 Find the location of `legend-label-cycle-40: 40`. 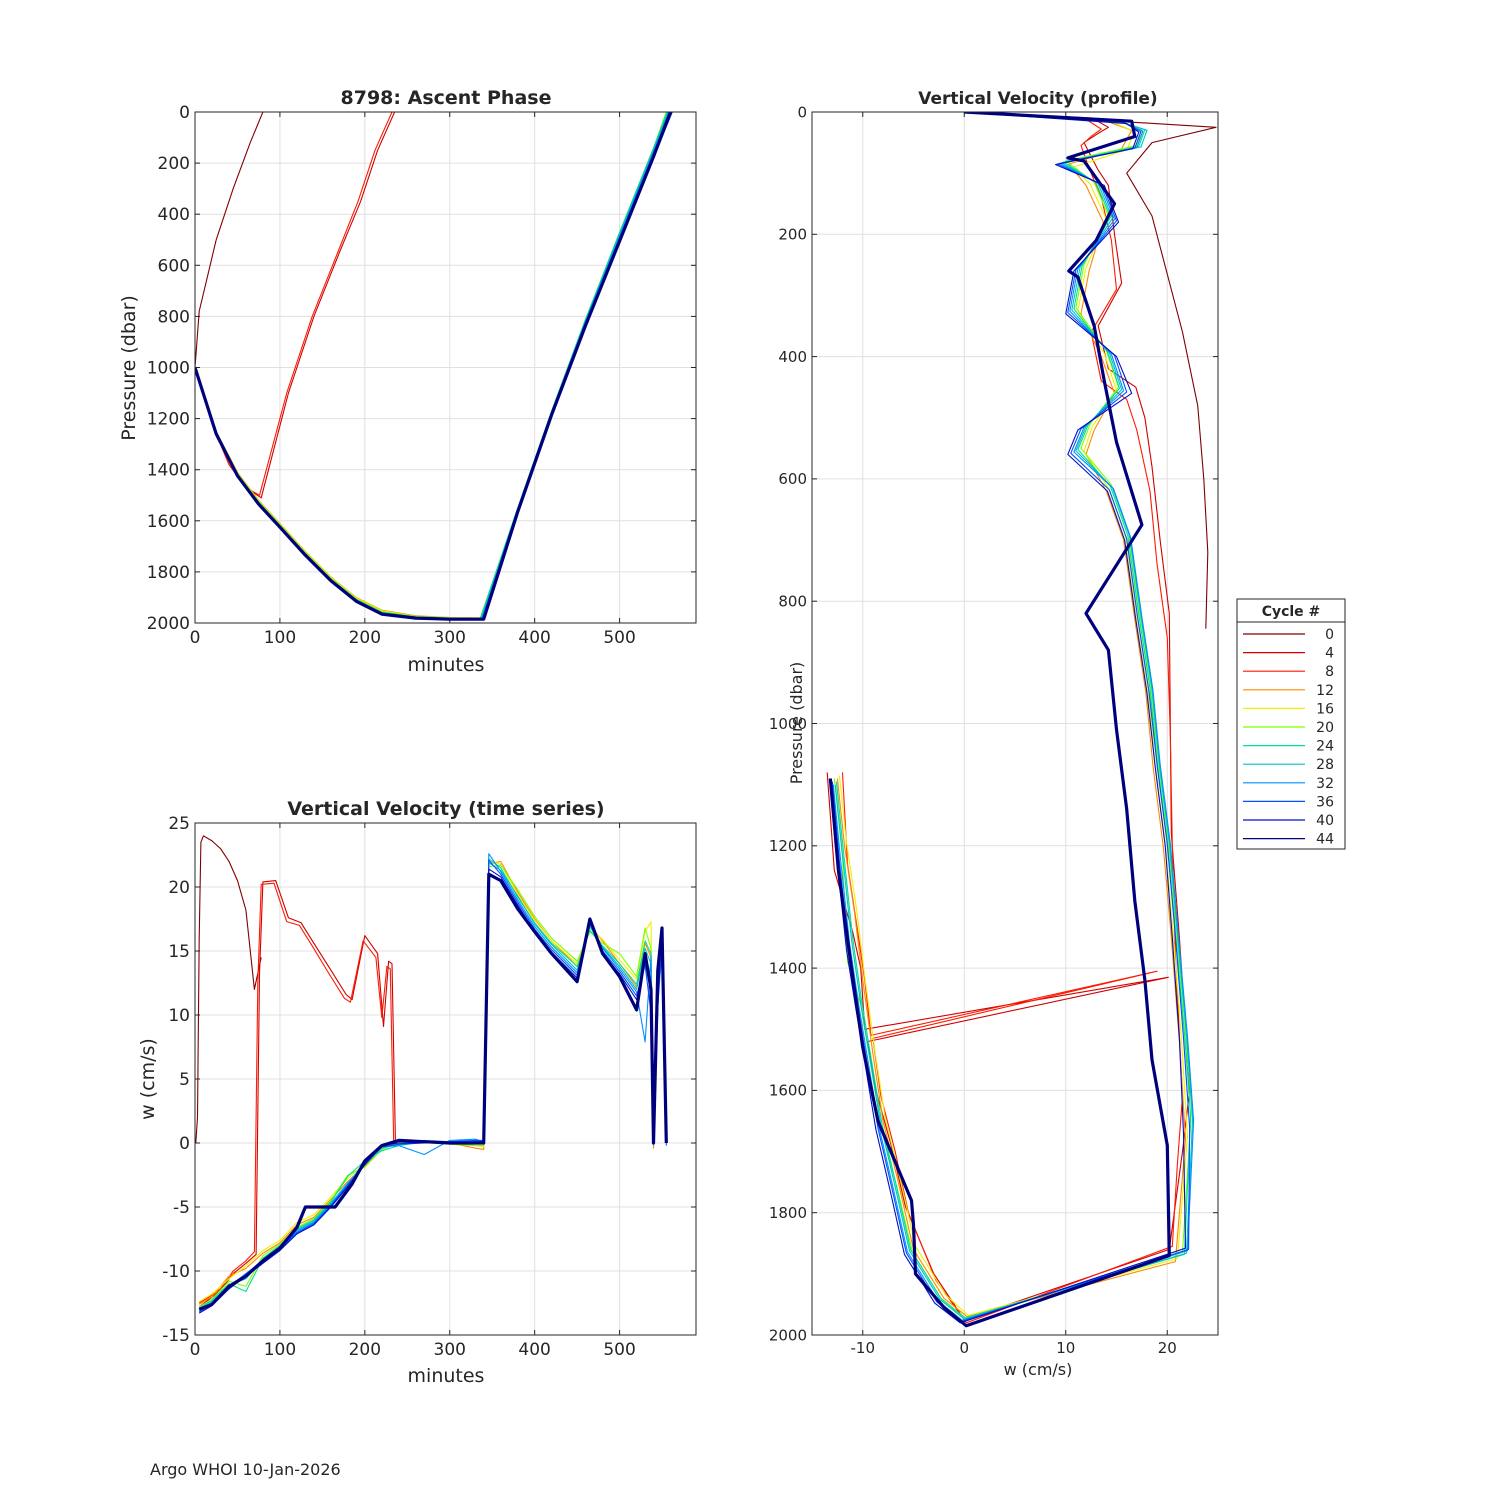

legend-label-cycle-40: 40 is located at coordinates (1325, 821).